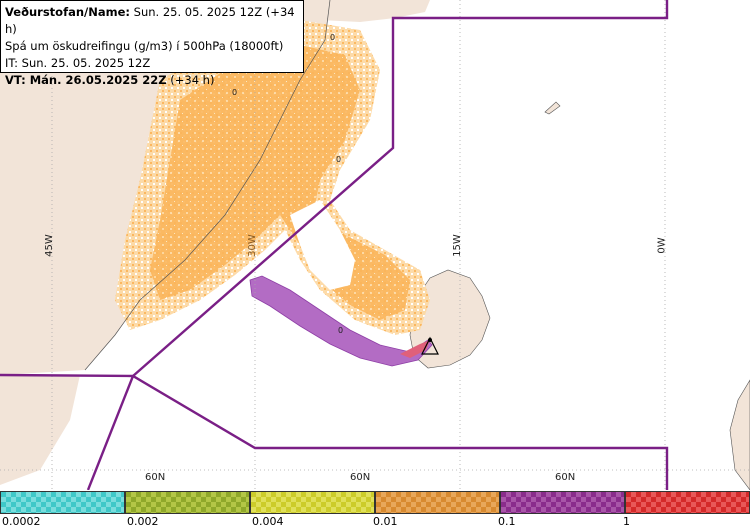  I want to click on lon-label-30w: 30W, so click(252, 245).